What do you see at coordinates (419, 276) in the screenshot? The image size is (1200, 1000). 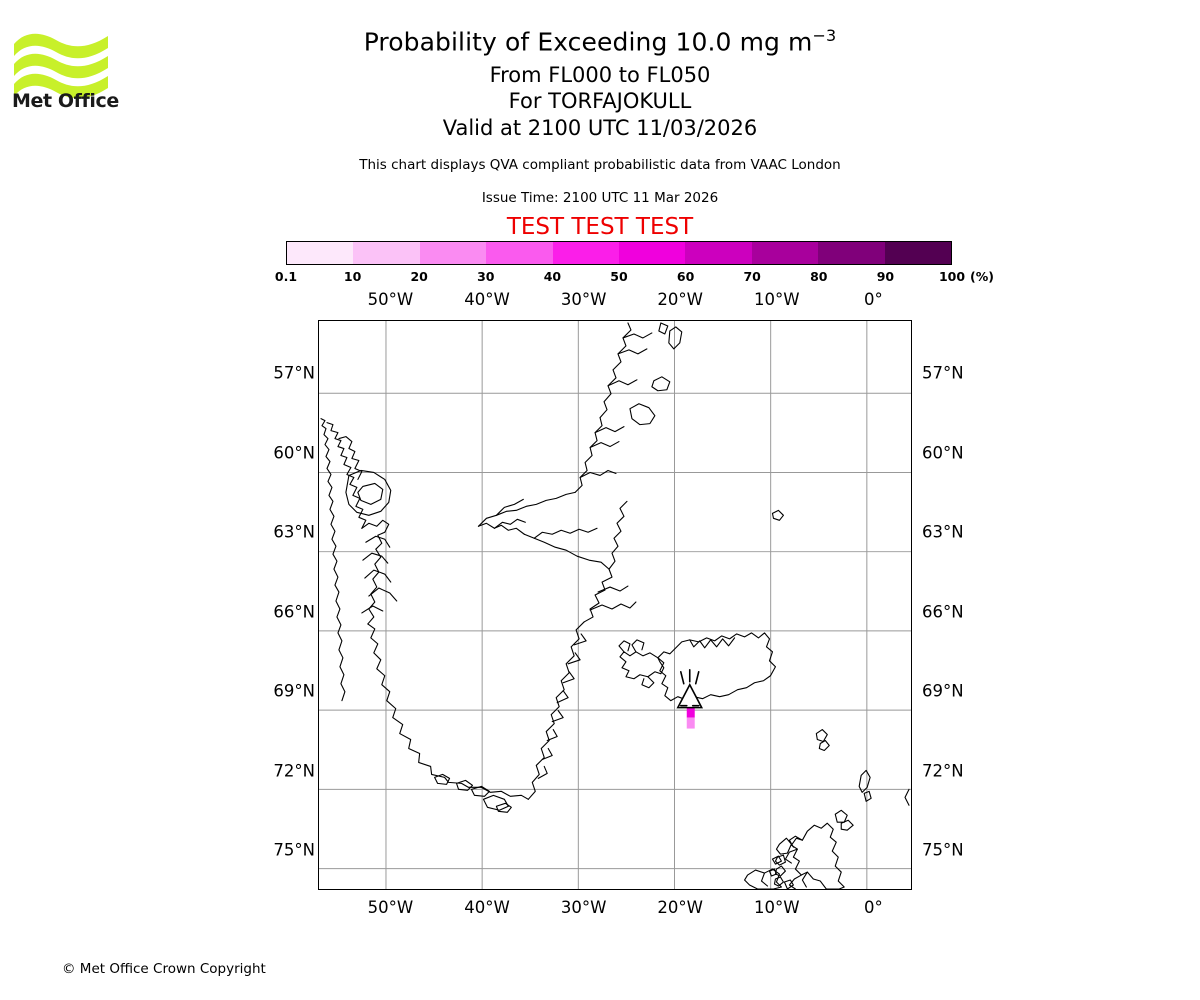 I see `colorbar-tick-20: 20` at bounding box center [419, 276].